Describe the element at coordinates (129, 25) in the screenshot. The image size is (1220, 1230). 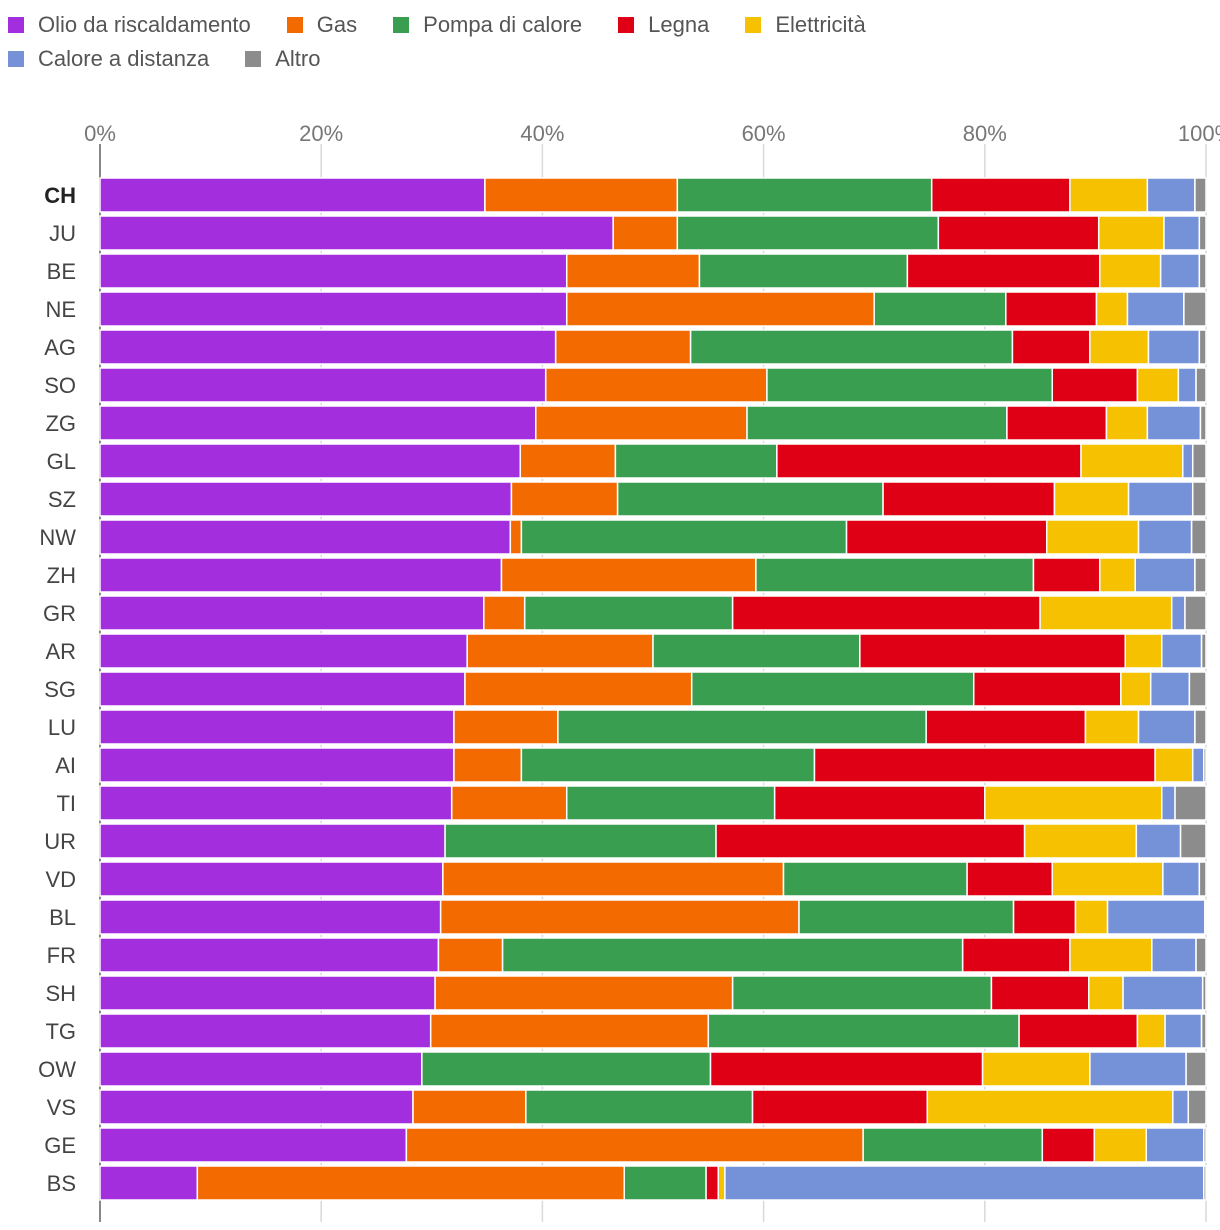
I see `legend-item-olio: Olio da riscaldamento` at that location.